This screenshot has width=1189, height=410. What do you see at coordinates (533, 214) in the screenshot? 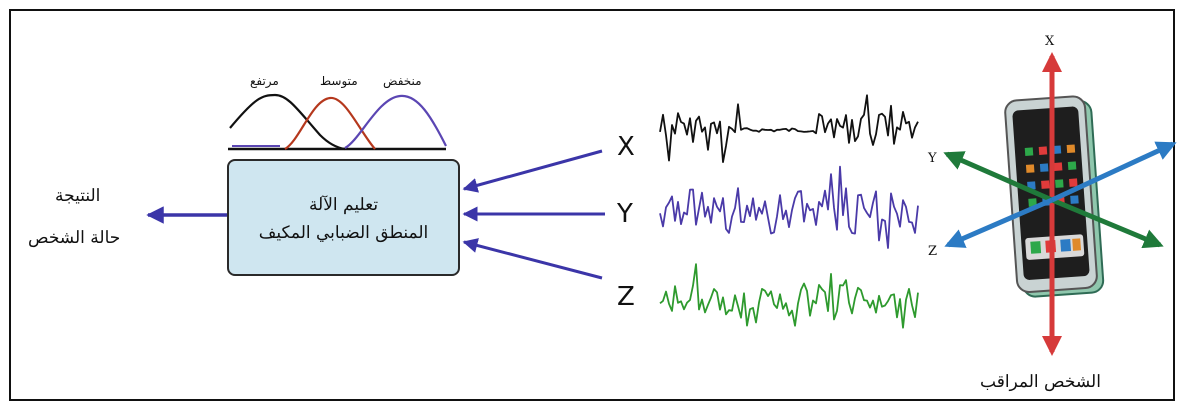
I see `input-arrows` at bounding box center [533, 214].